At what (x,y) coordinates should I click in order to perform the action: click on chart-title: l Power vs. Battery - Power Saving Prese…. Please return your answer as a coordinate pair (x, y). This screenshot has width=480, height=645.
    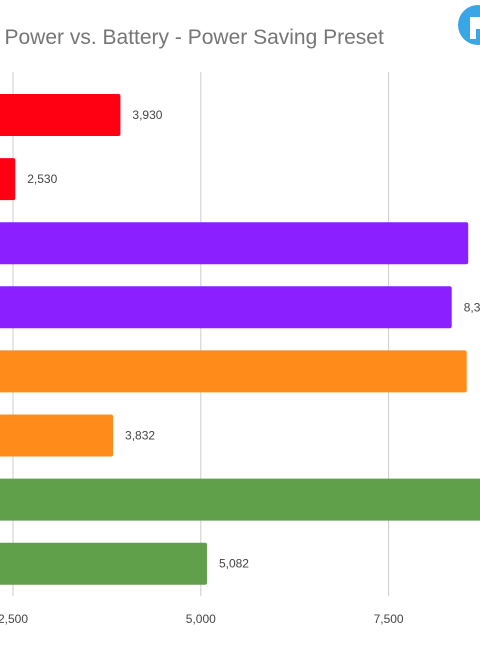
    Looking at the image, I should click on (192, 37).